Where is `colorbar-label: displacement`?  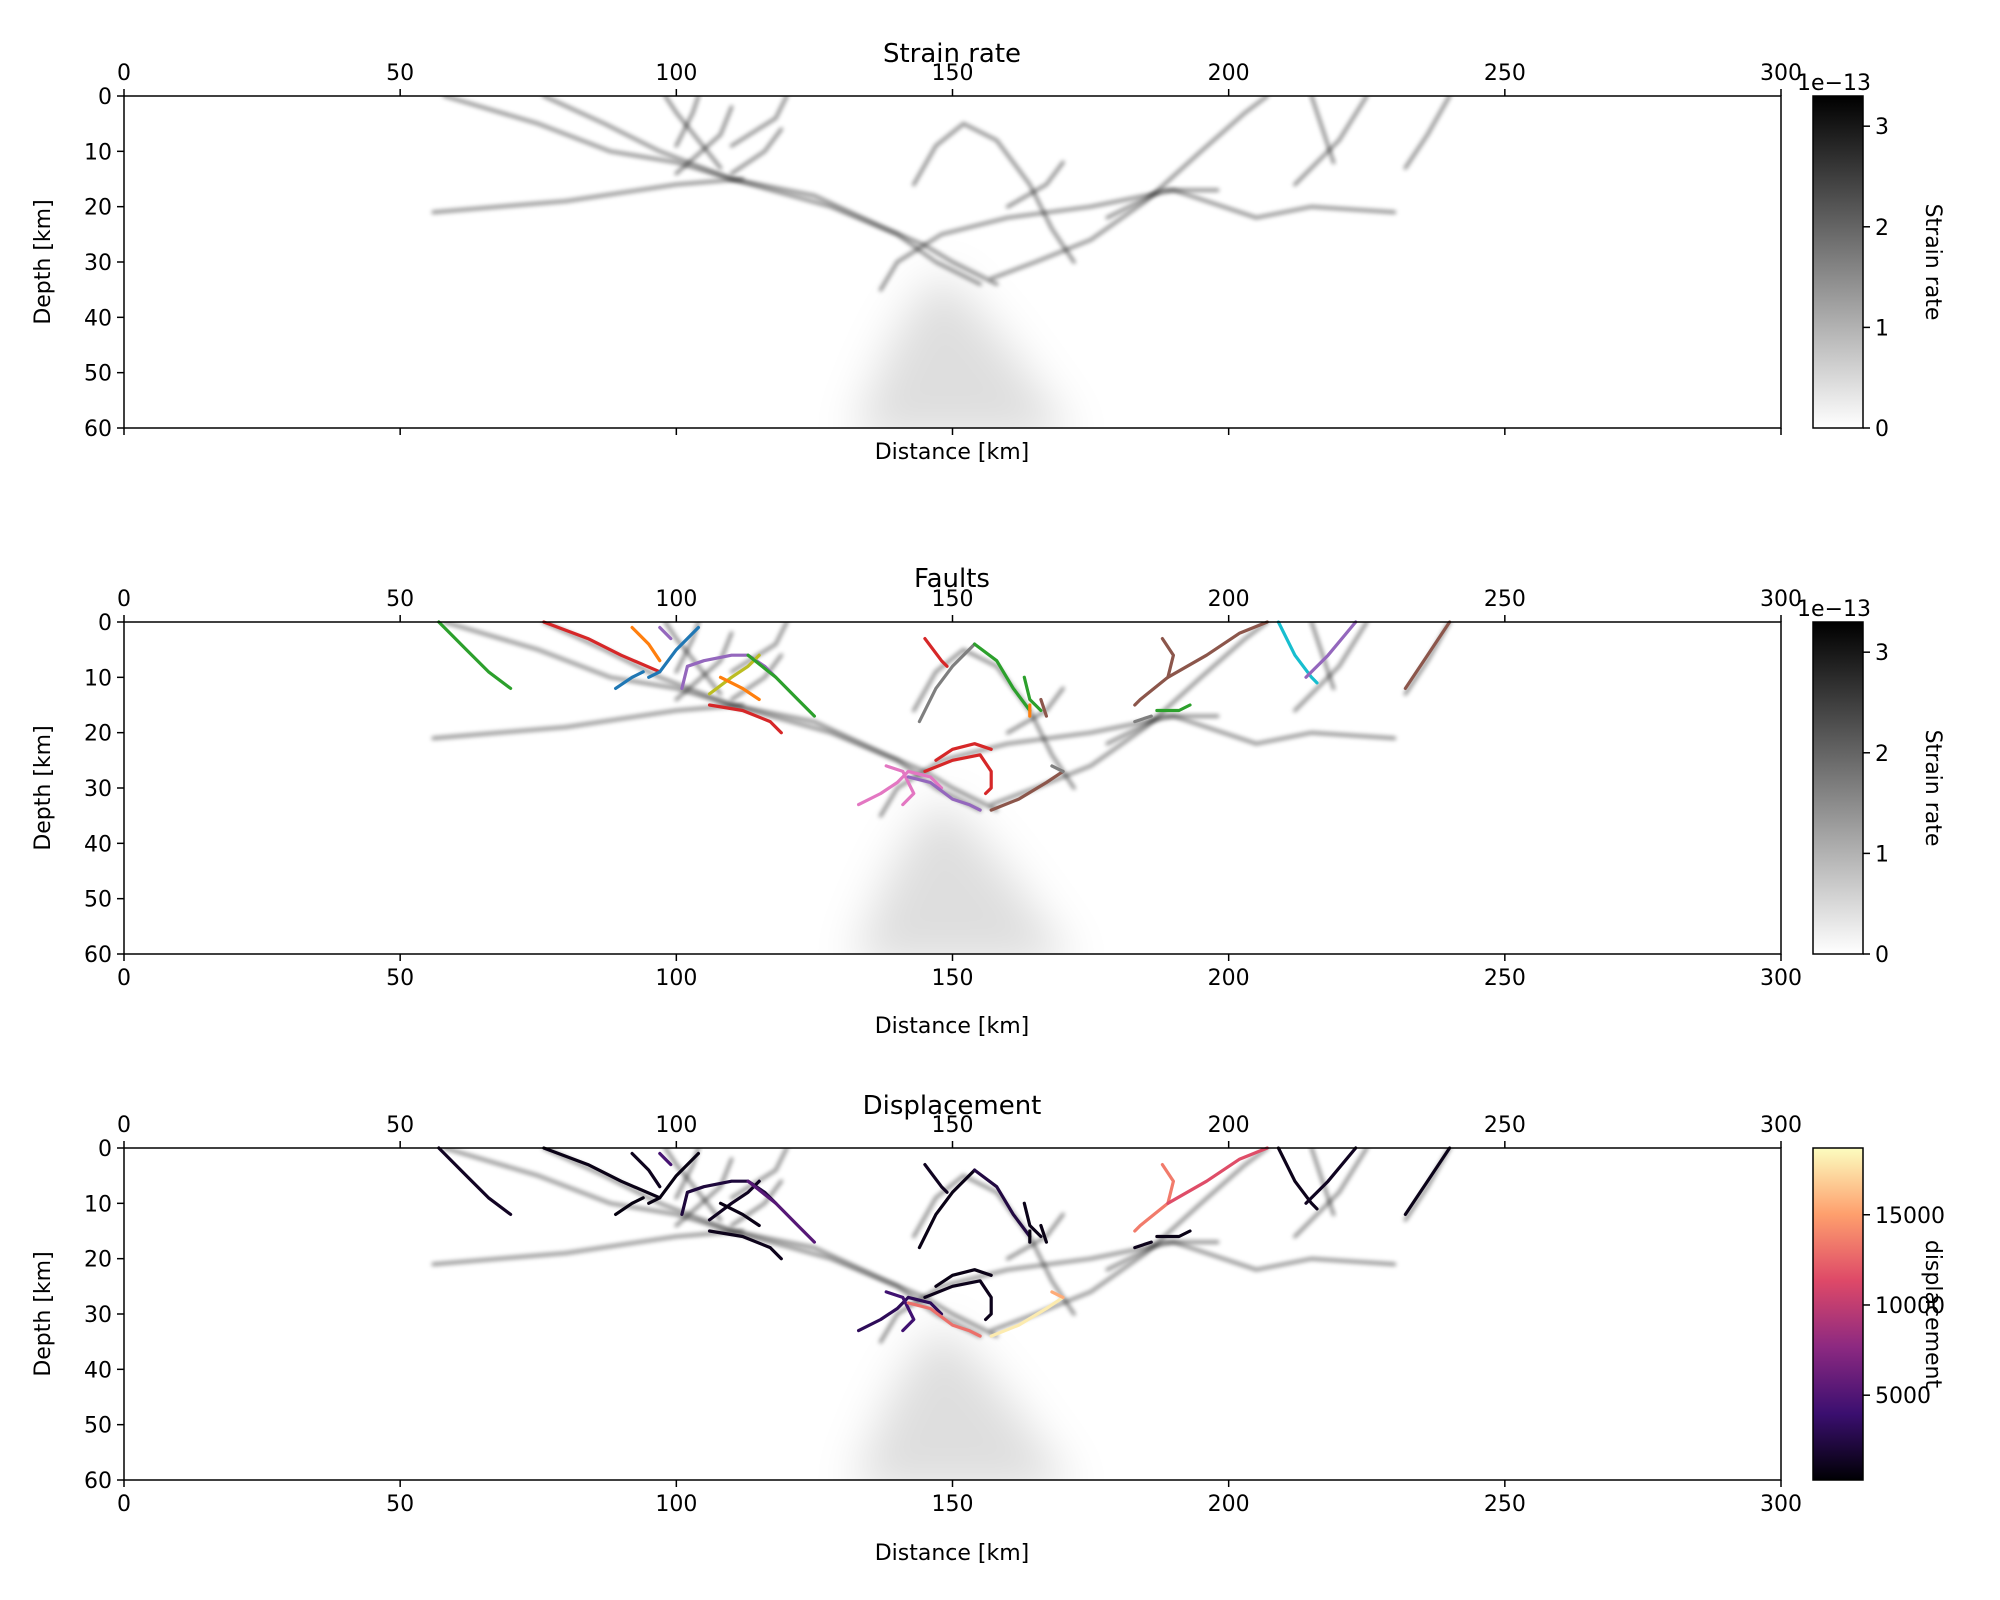
colorbar-label: displacement is located at coordinates (1932, 1314).